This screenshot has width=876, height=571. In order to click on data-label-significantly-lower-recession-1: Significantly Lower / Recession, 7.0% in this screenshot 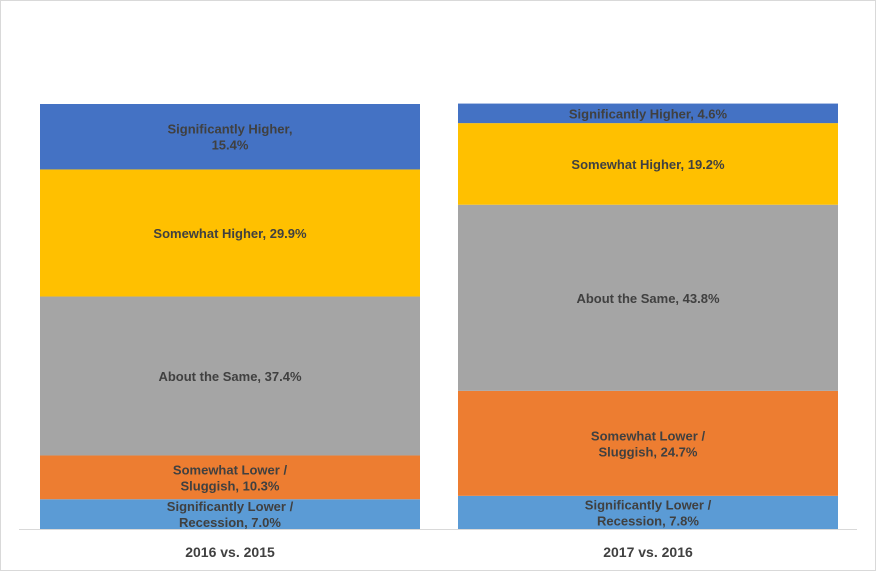, I will do `click(230, 514)`.